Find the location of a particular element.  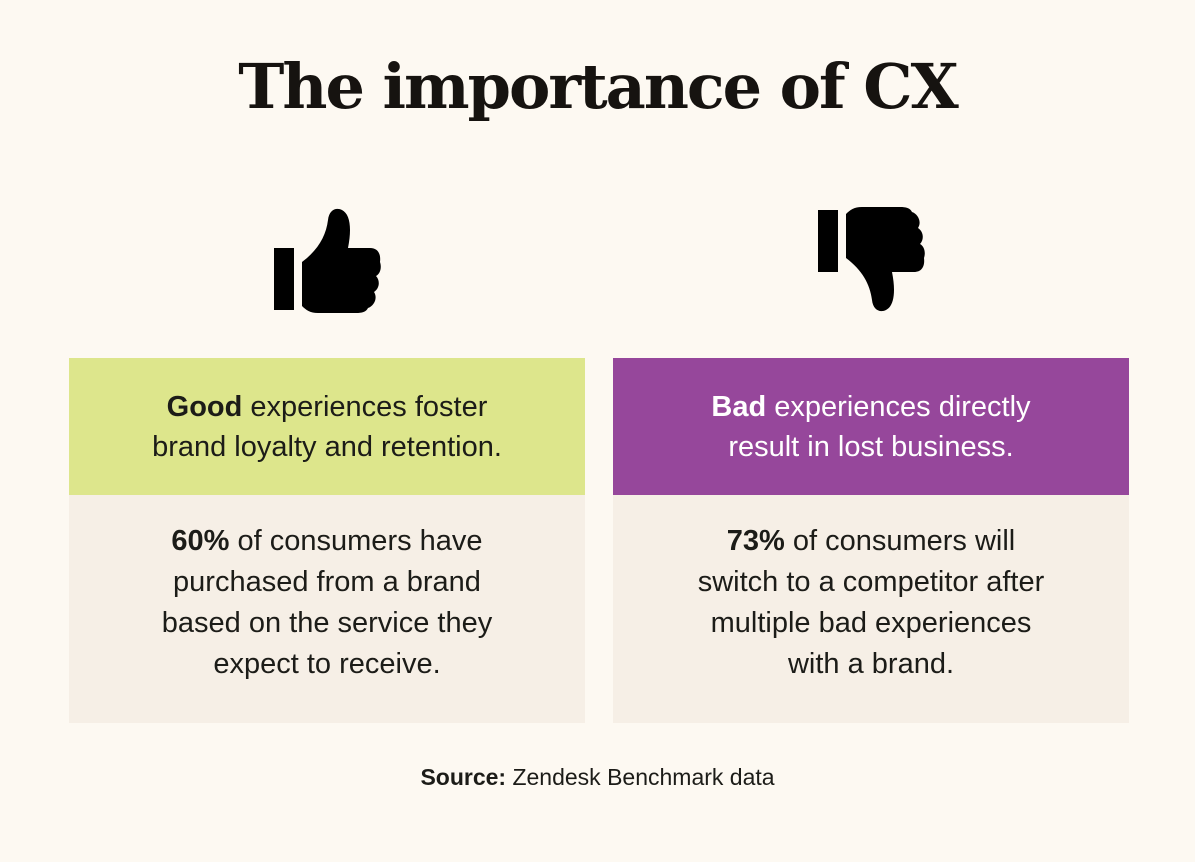

thumbs-down-icon is located at coordinates (871, 259).